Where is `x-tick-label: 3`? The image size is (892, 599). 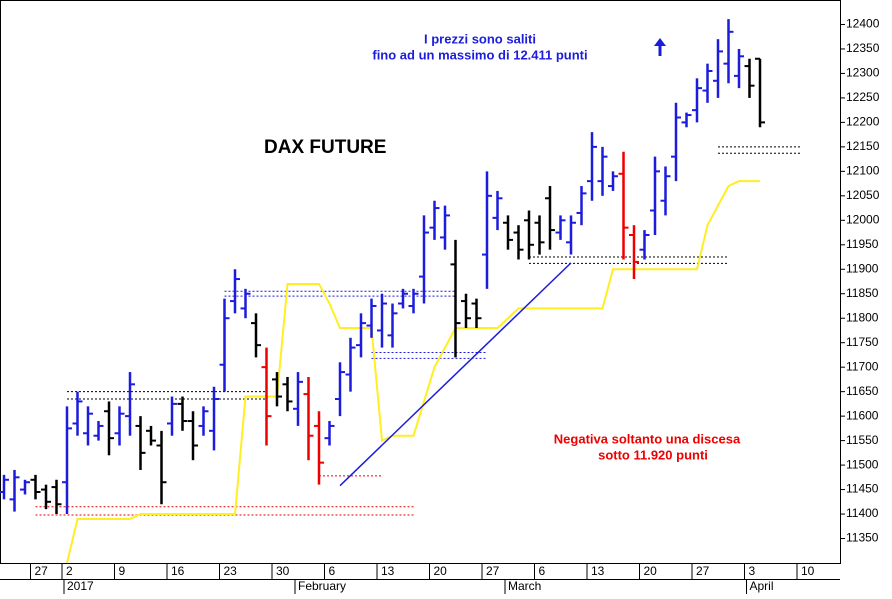 x-tick-label: 3 is located at coordinates (752, 571).